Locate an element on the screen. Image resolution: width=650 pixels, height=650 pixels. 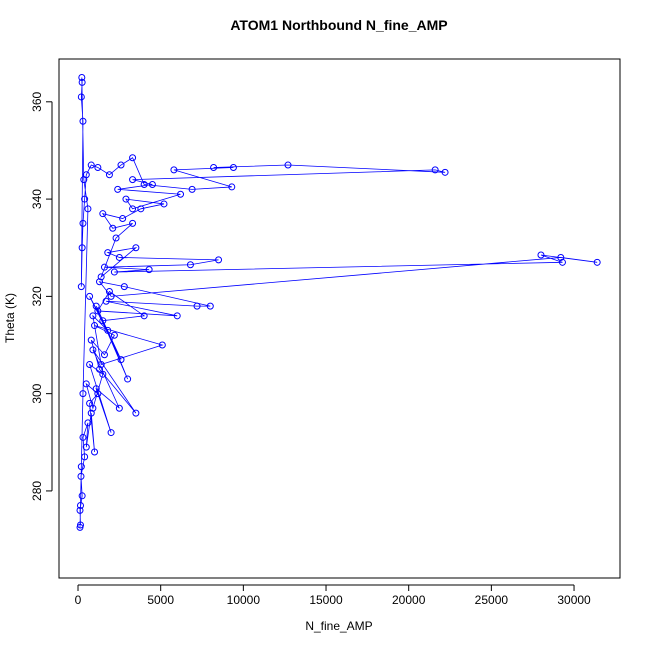
x-tick-label: 25000 is located at coordinates (492, 600).